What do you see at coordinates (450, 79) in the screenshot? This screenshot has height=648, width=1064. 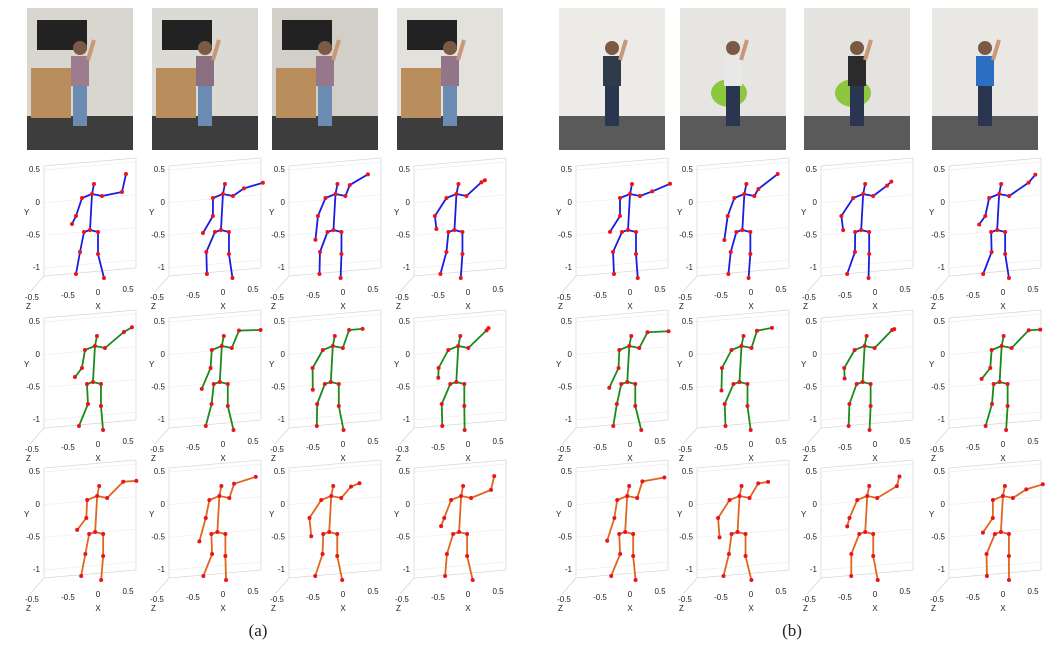 I see `photo` at bounding box center [450, 79].